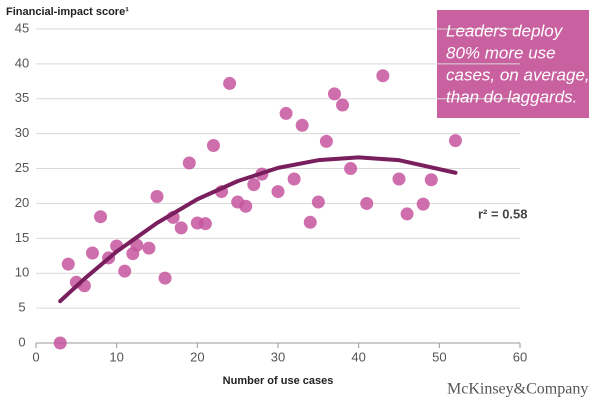 The width and height of the screenshot is (600, 400). Describe the element at coordinates (116, 356) in the screenshot. I see `x-tick-label: 10` at that location.